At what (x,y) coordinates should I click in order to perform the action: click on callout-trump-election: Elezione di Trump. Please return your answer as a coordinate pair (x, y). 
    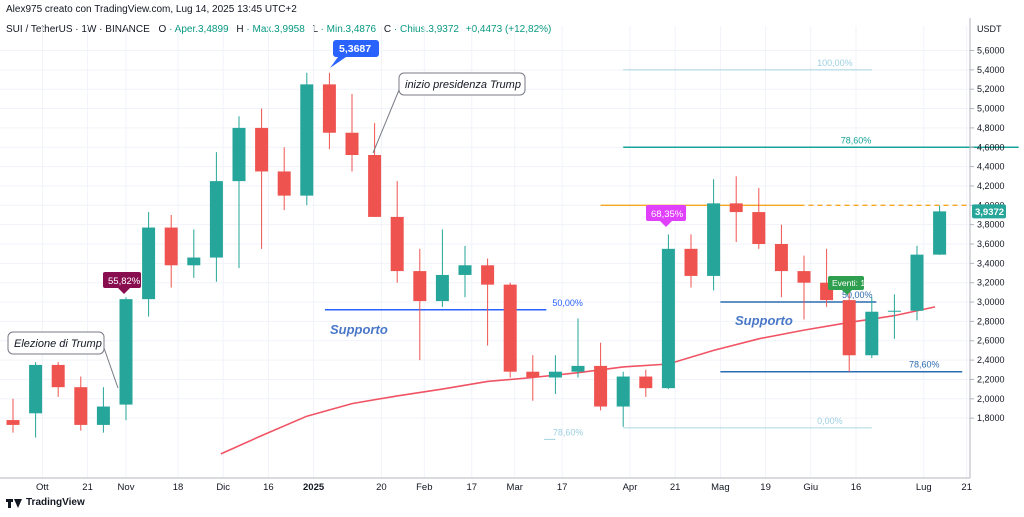
    Looking at the image, I should click on (63, 360).